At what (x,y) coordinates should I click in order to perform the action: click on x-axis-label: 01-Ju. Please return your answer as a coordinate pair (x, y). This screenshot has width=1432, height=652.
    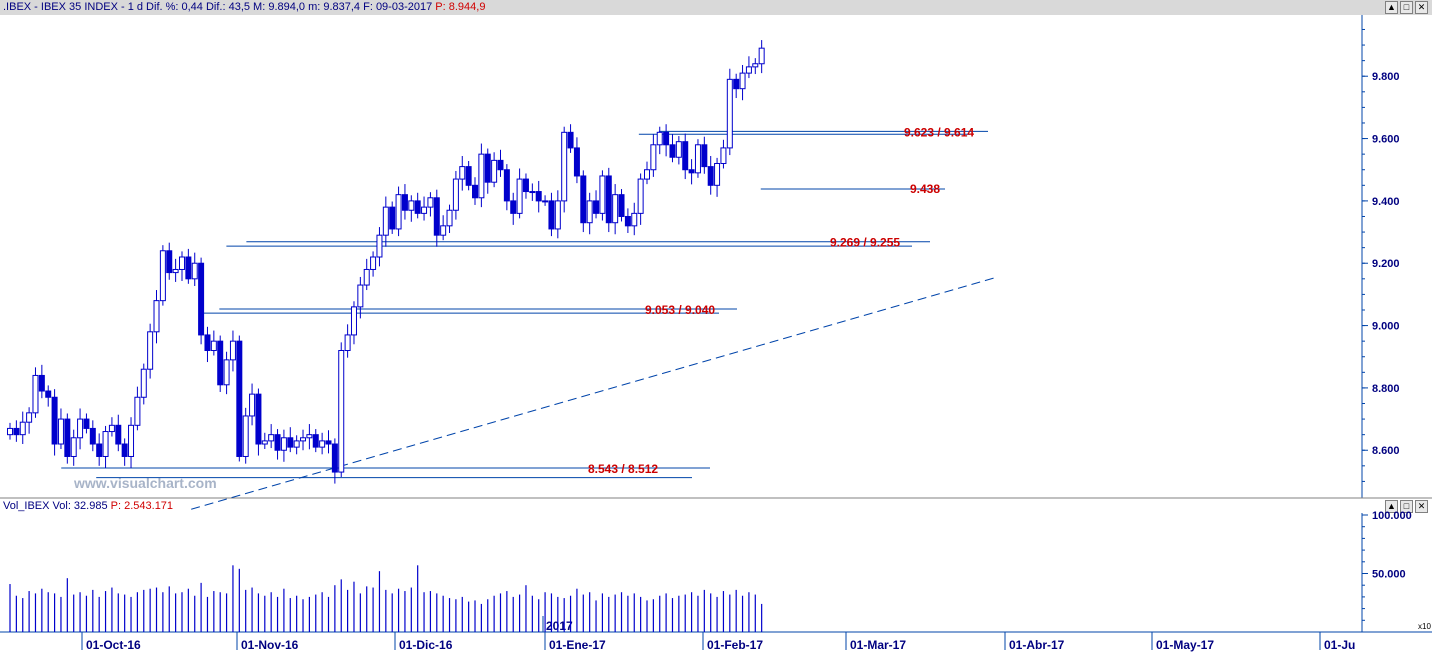
    Looking at the image, I should click on (1339, 645).